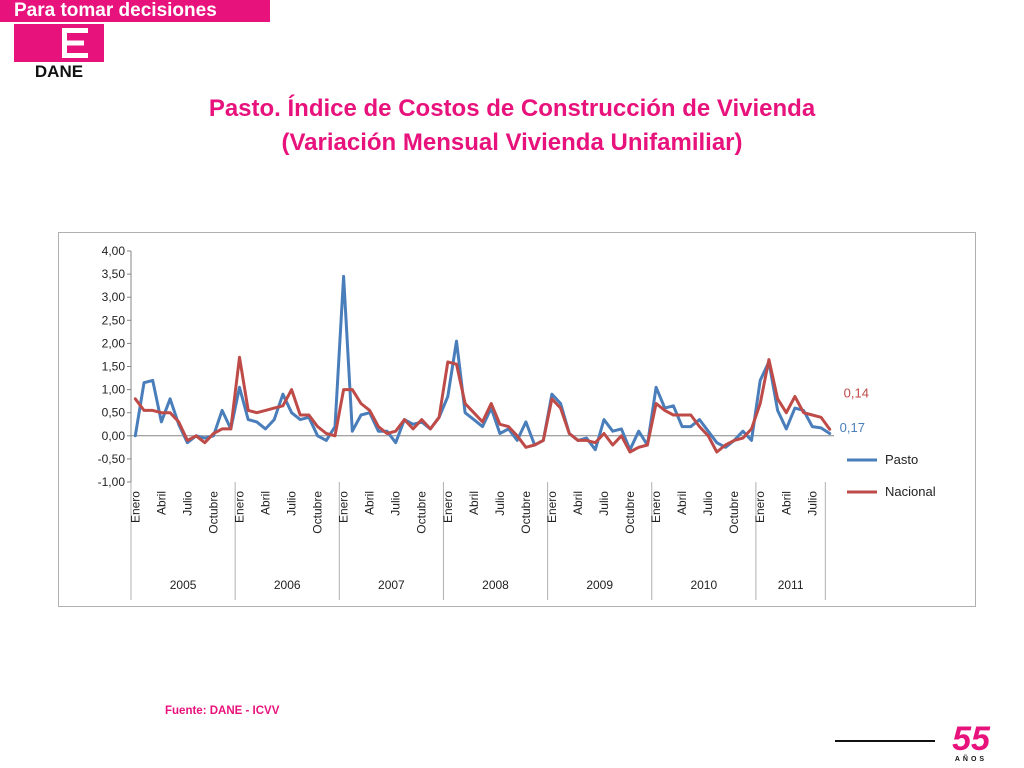 The height and width of the screenshot is (768, 1024). What do you see at coordinates (885, 741) in the screenshot?
I see `footer-rule` at bounding box center [885, 741].